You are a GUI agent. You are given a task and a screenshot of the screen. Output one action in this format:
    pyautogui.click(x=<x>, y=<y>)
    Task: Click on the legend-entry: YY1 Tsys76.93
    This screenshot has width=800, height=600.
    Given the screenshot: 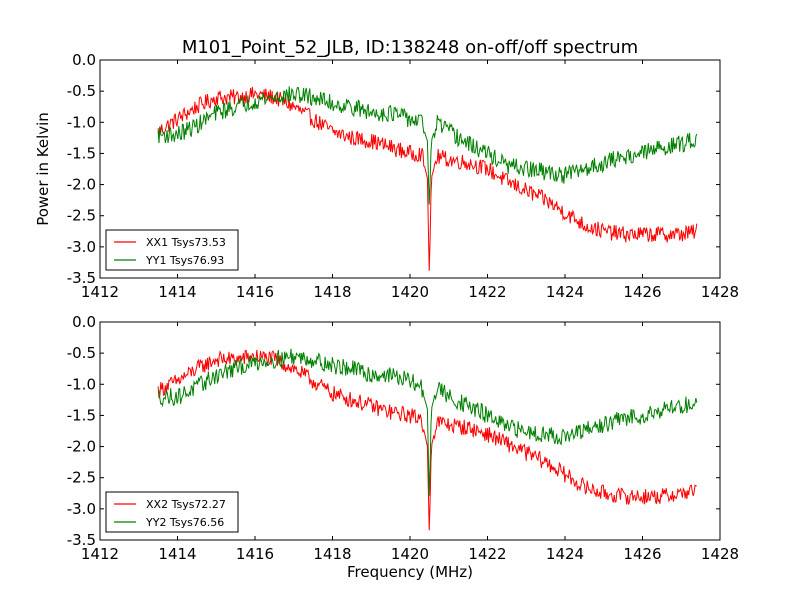 What is the action you would take?
    pyautogui.click(x=184, y=260)
    